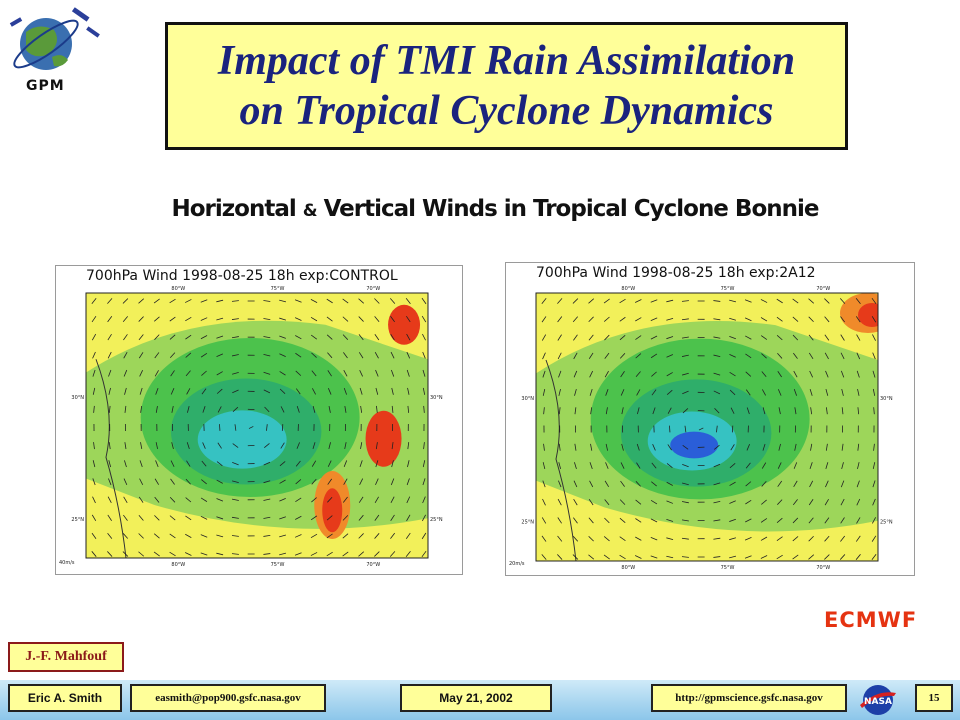  What do you see at coordinates (749, 698) in the screenshot?
I see `website-url: http://gpmscience.gsfc.nasa.gov` at bounding box center [749, 698].